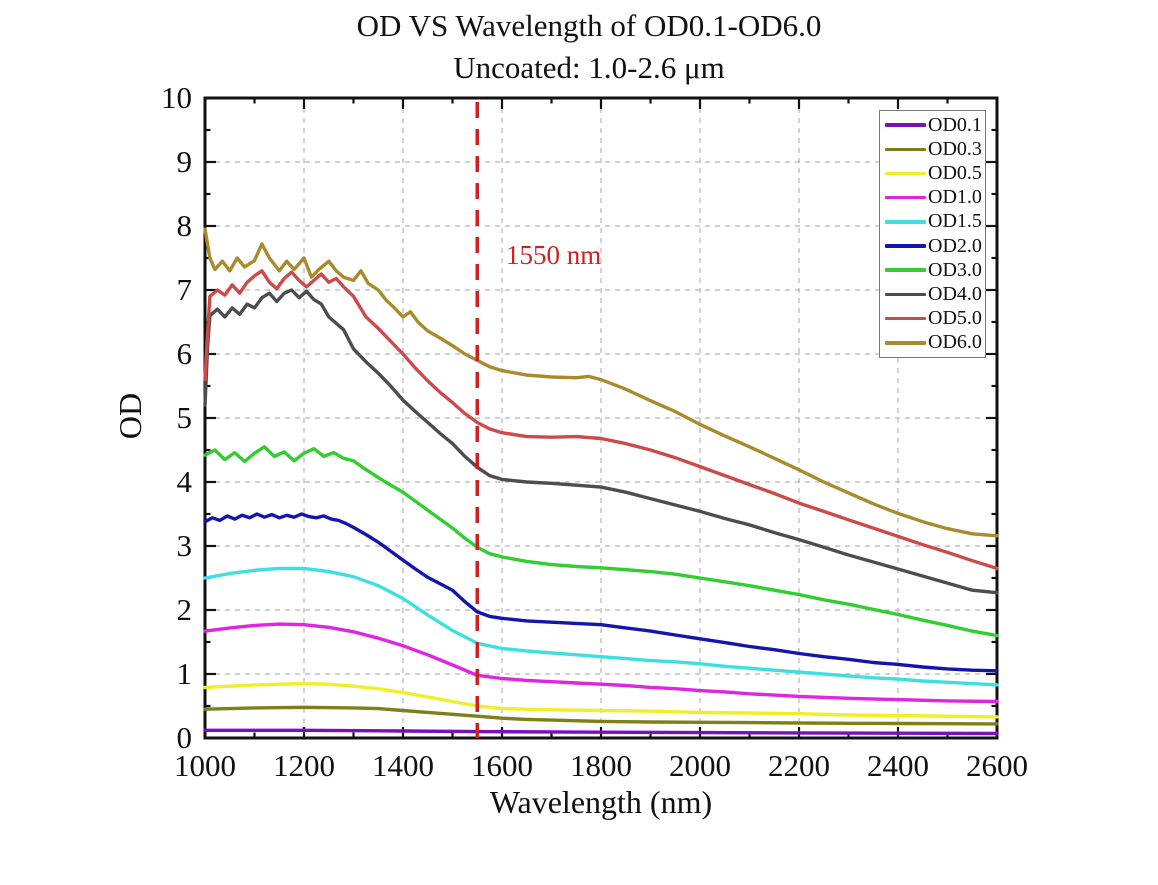 This screenshot has height=885, width=1158. What do you see at coordinates (184, 545) in the screenshot?
I see `y-tick-label: 3` at bounding box center [184, 545].